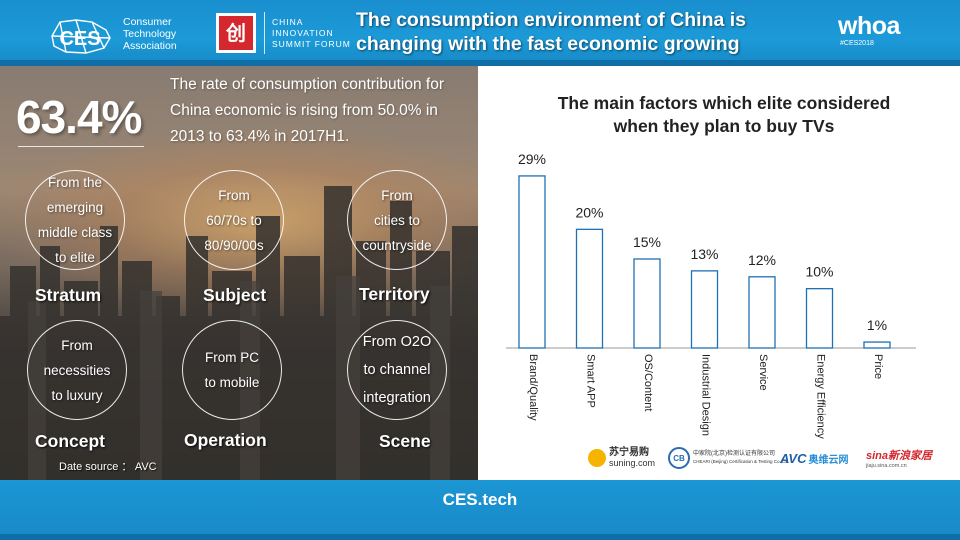 Image resolution: width=960 pixels, height=540 pixels. I want to click on label-subject: Subject, so click(235, 295).